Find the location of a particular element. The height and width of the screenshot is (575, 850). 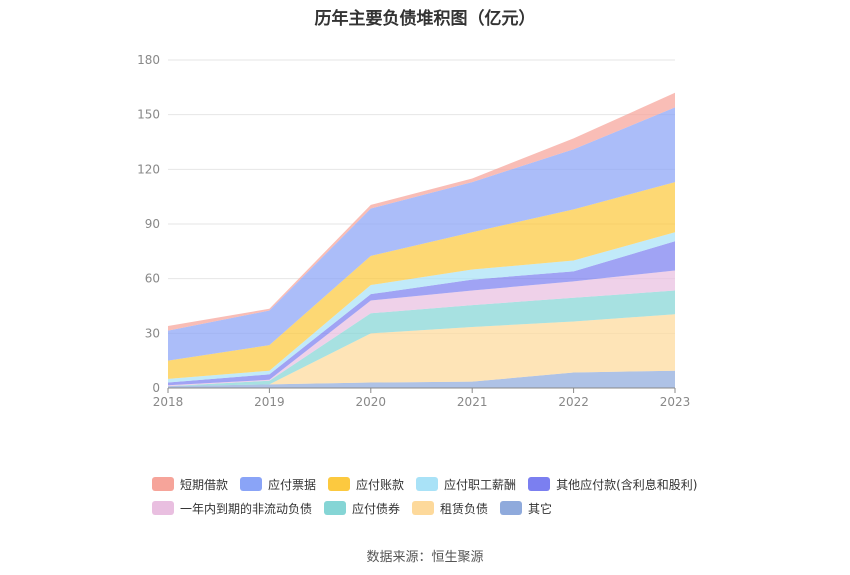

legend-label: 应付账款 is located at coordinates (380, 484).